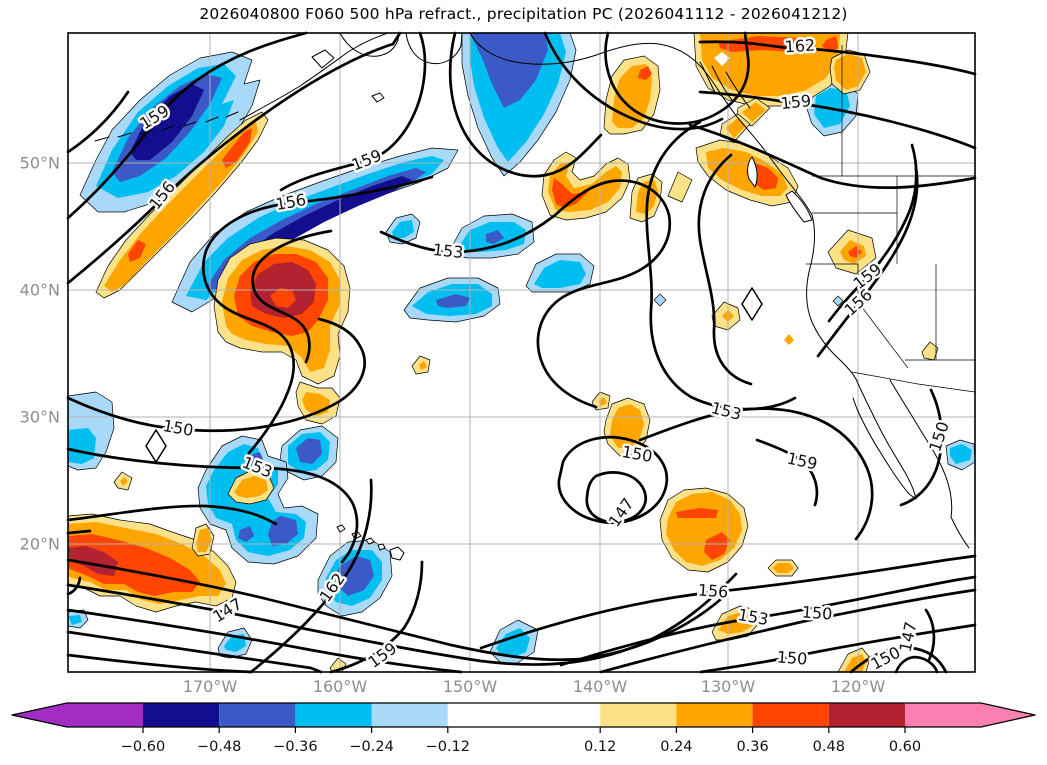 The height and width of the screenshot is (765, 1047). I want to click on y-tick-label-30°N: 30°N, so click(40, 417).